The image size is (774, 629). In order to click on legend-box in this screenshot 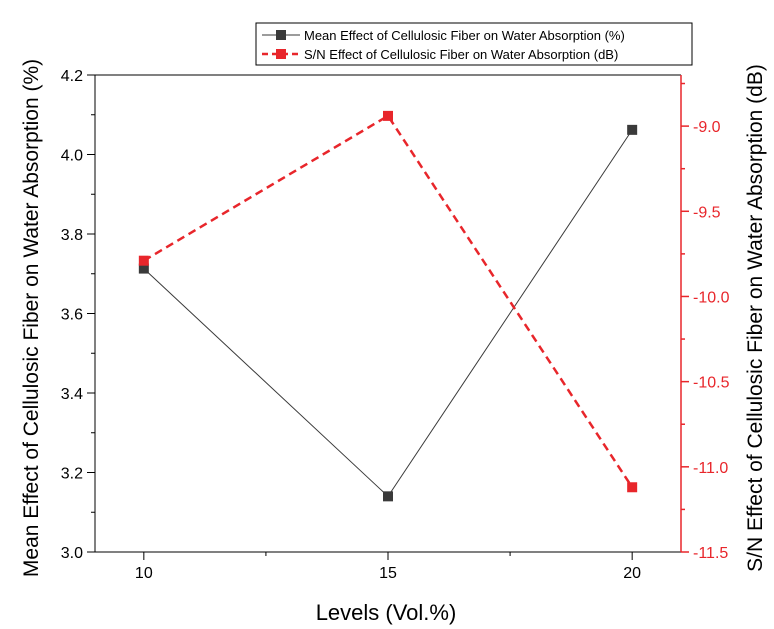, I will do `click(474, 44)`.